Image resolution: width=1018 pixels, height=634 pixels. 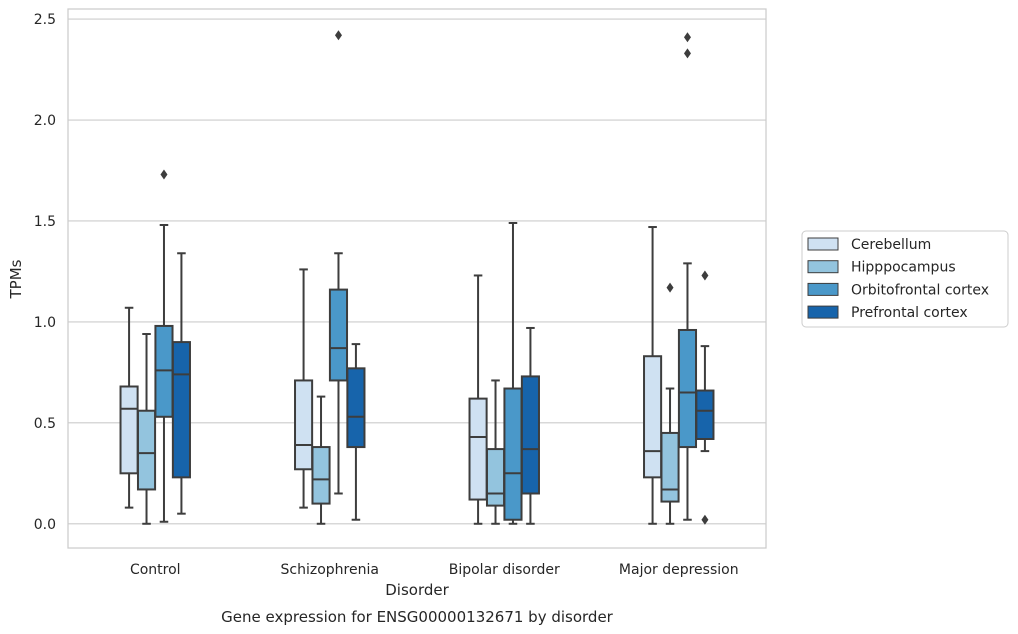 What do you see at coordinates (45, 424) in the screenshot?
I see `y-tick-label: 0.5` at bounding box center [45, 424].